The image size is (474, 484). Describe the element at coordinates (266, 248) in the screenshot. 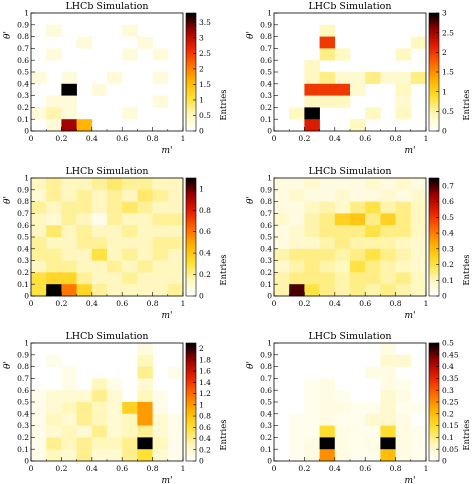

I see `y-tick-label: 0.4` at that location.